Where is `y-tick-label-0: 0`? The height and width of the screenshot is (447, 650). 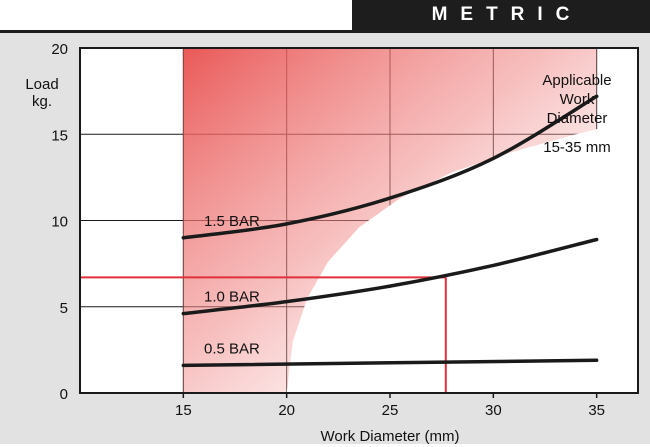
y-tick-label-0: 0 is located at coordinates (64, 394).